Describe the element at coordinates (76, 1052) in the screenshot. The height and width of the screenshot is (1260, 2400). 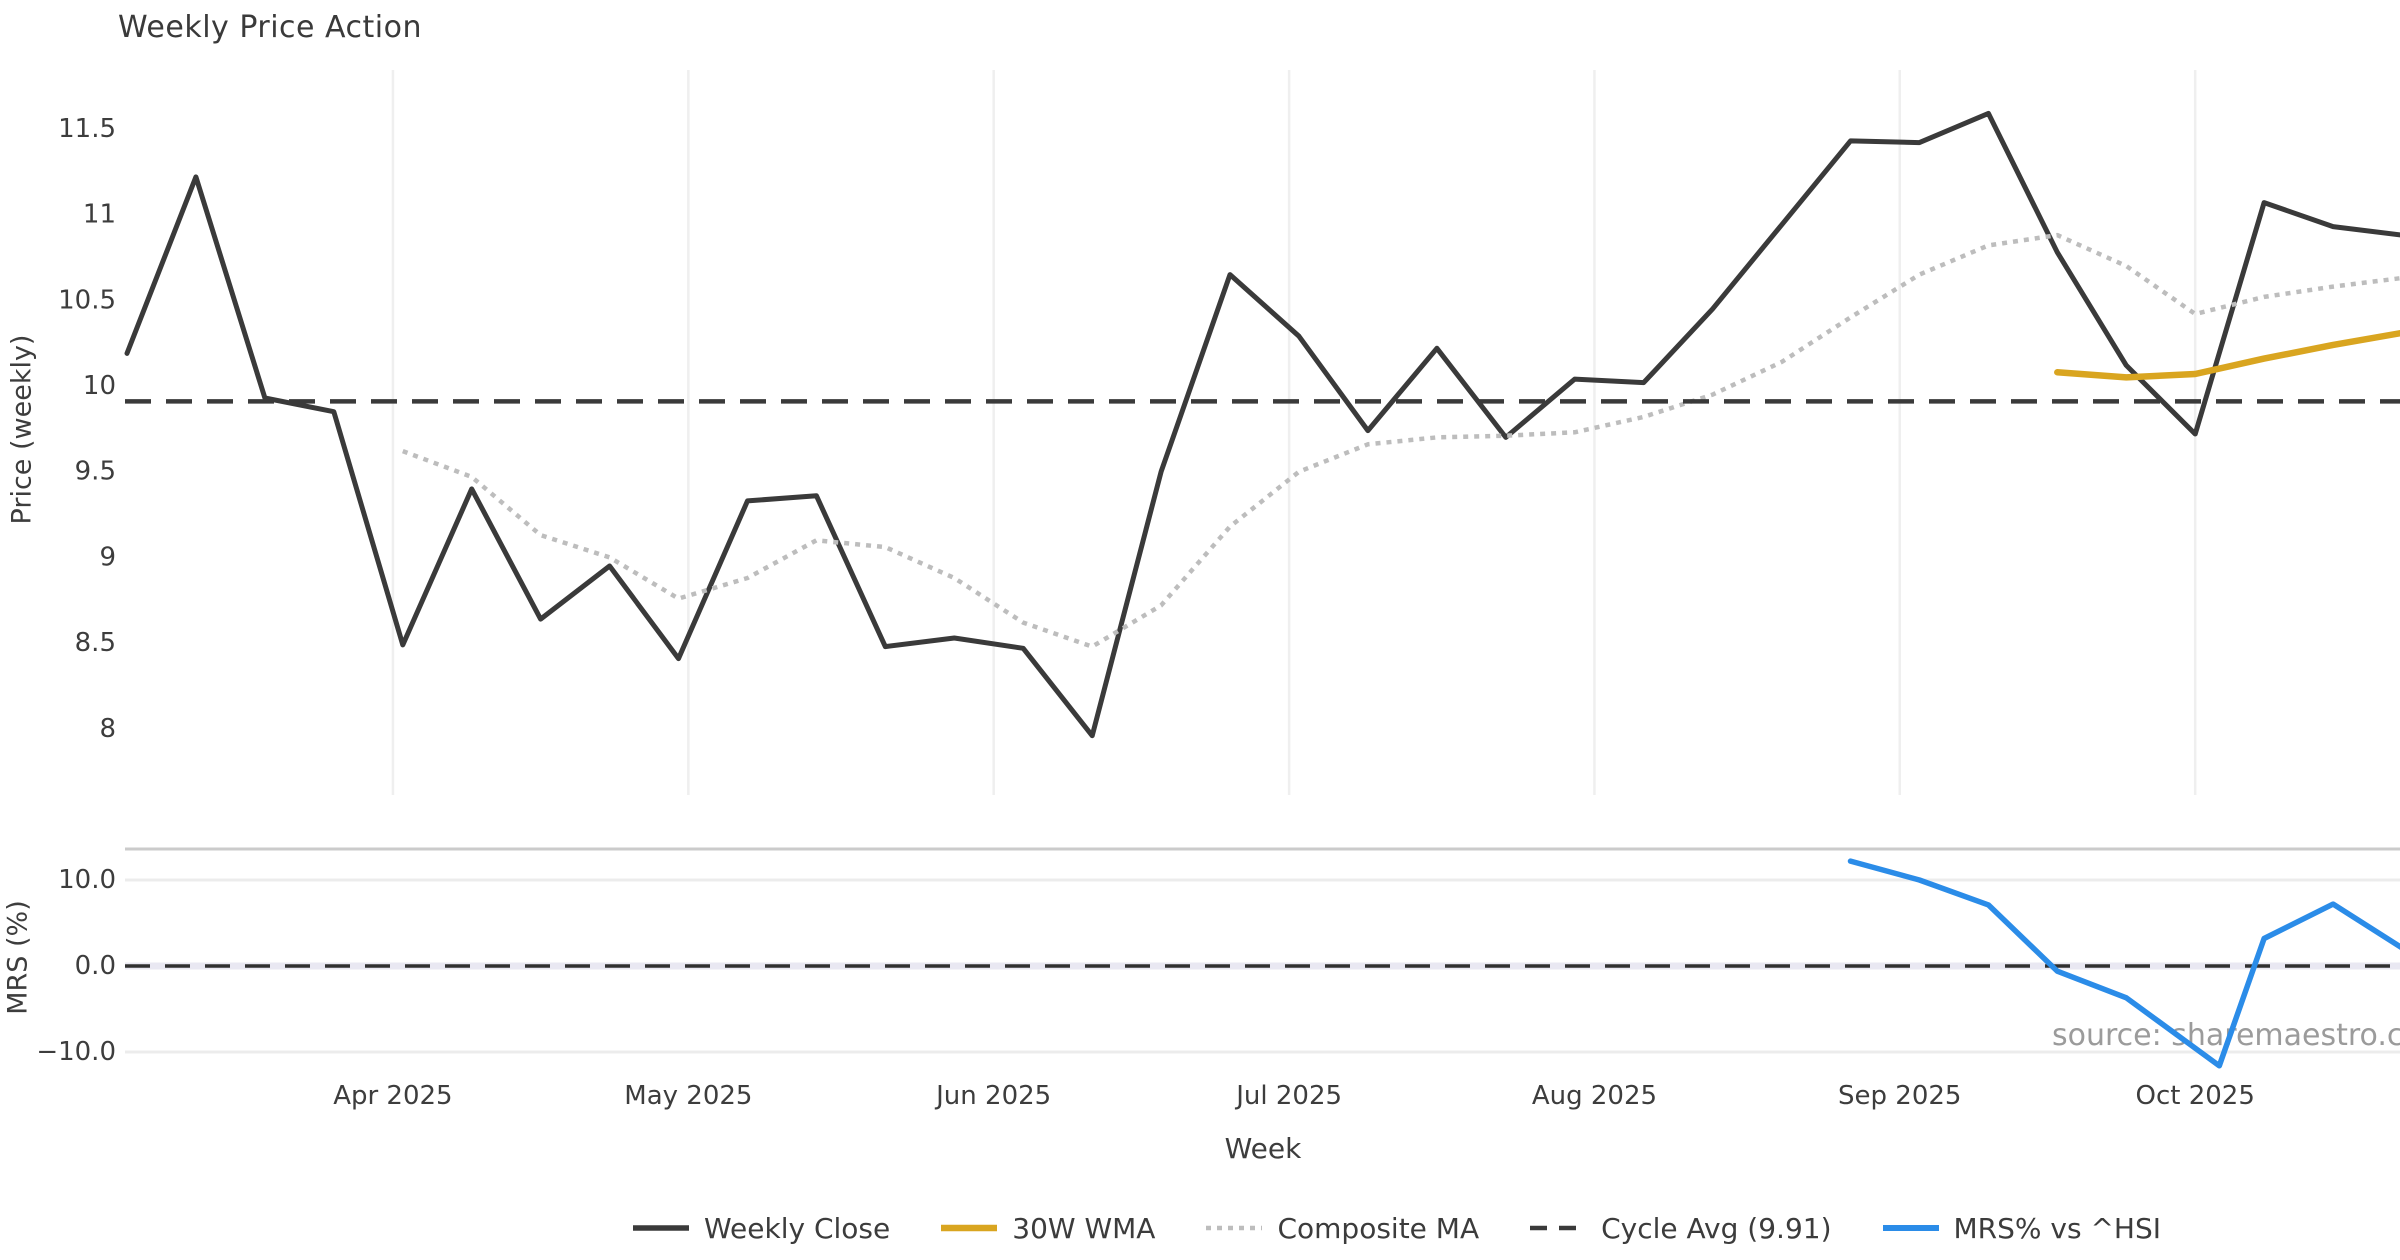
I see `mrs-tick-label: −10.0` at that location.